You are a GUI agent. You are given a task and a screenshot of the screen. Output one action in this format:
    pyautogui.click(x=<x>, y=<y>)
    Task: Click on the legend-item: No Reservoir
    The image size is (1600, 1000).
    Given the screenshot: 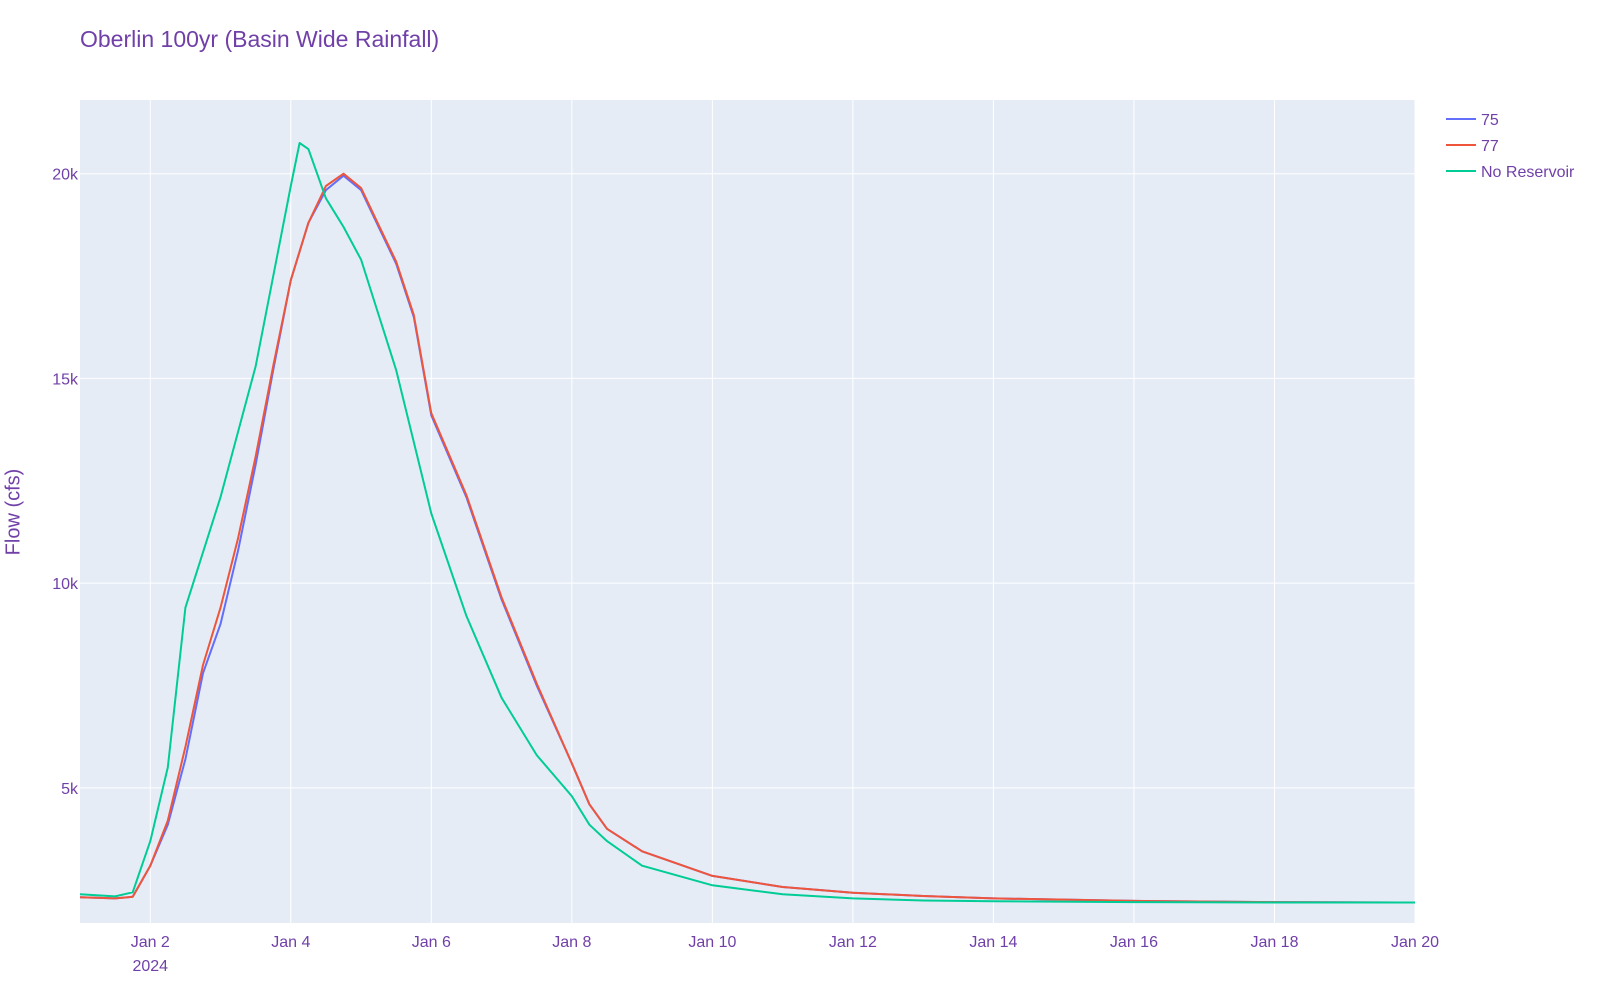 What is the action you would take?
    pyautogui.click(x=1510, y=172)
    